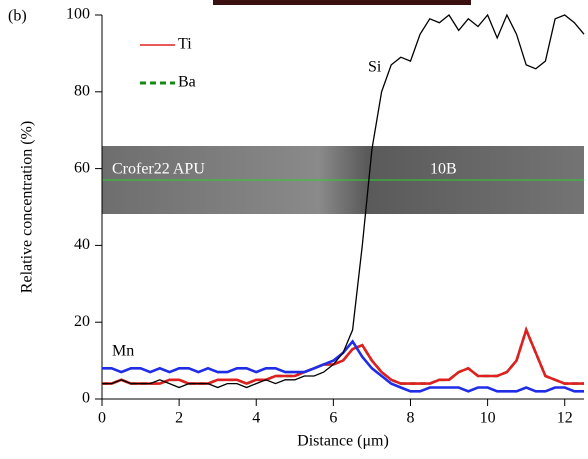 The image size is (588, 459). What do you see at coordinates (123, 351) in the screenshot?
I see `series-label: Mn` at bounding box center [123, 351].